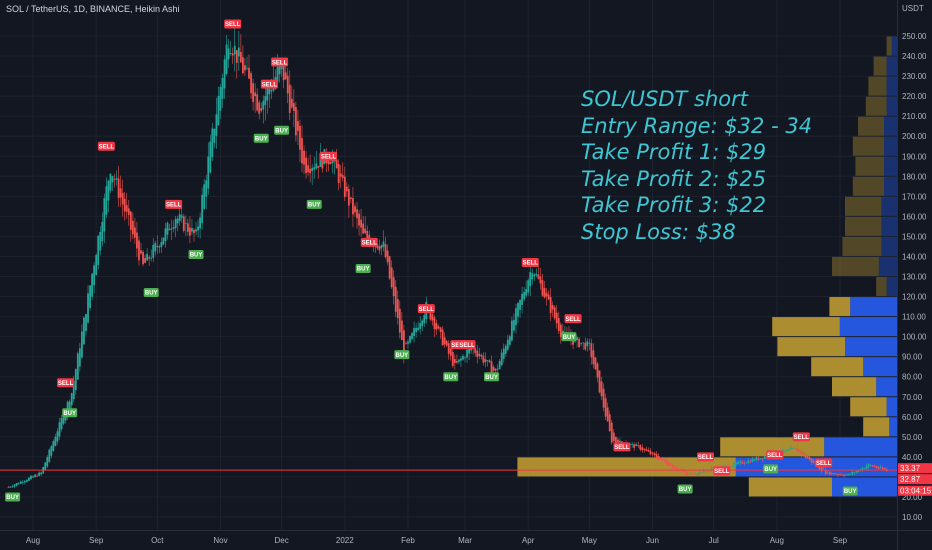  Describe the element at coordinates (589, 540) in the screenshot. I see `x-tick-label: May` at that location.